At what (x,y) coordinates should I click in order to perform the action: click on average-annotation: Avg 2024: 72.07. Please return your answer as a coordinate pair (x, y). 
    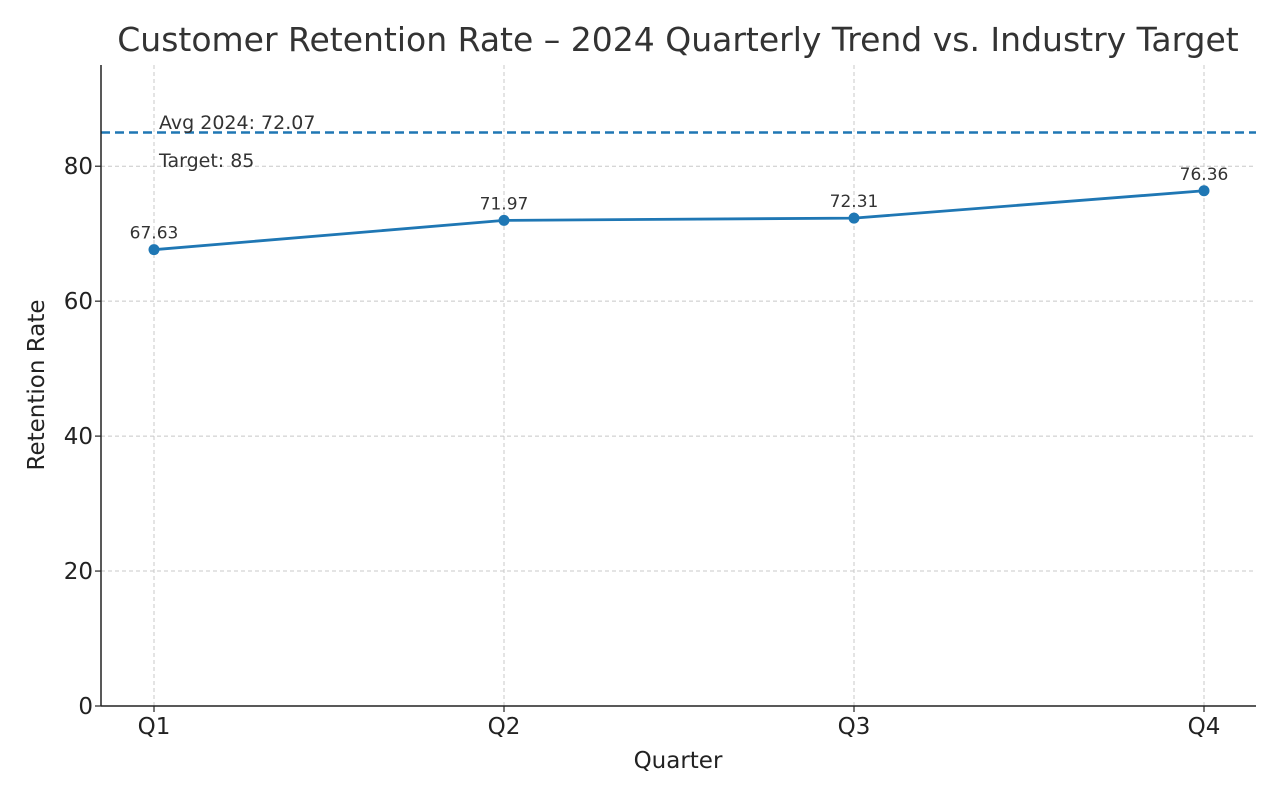
    Looking at the image, I should click on (237, 123).